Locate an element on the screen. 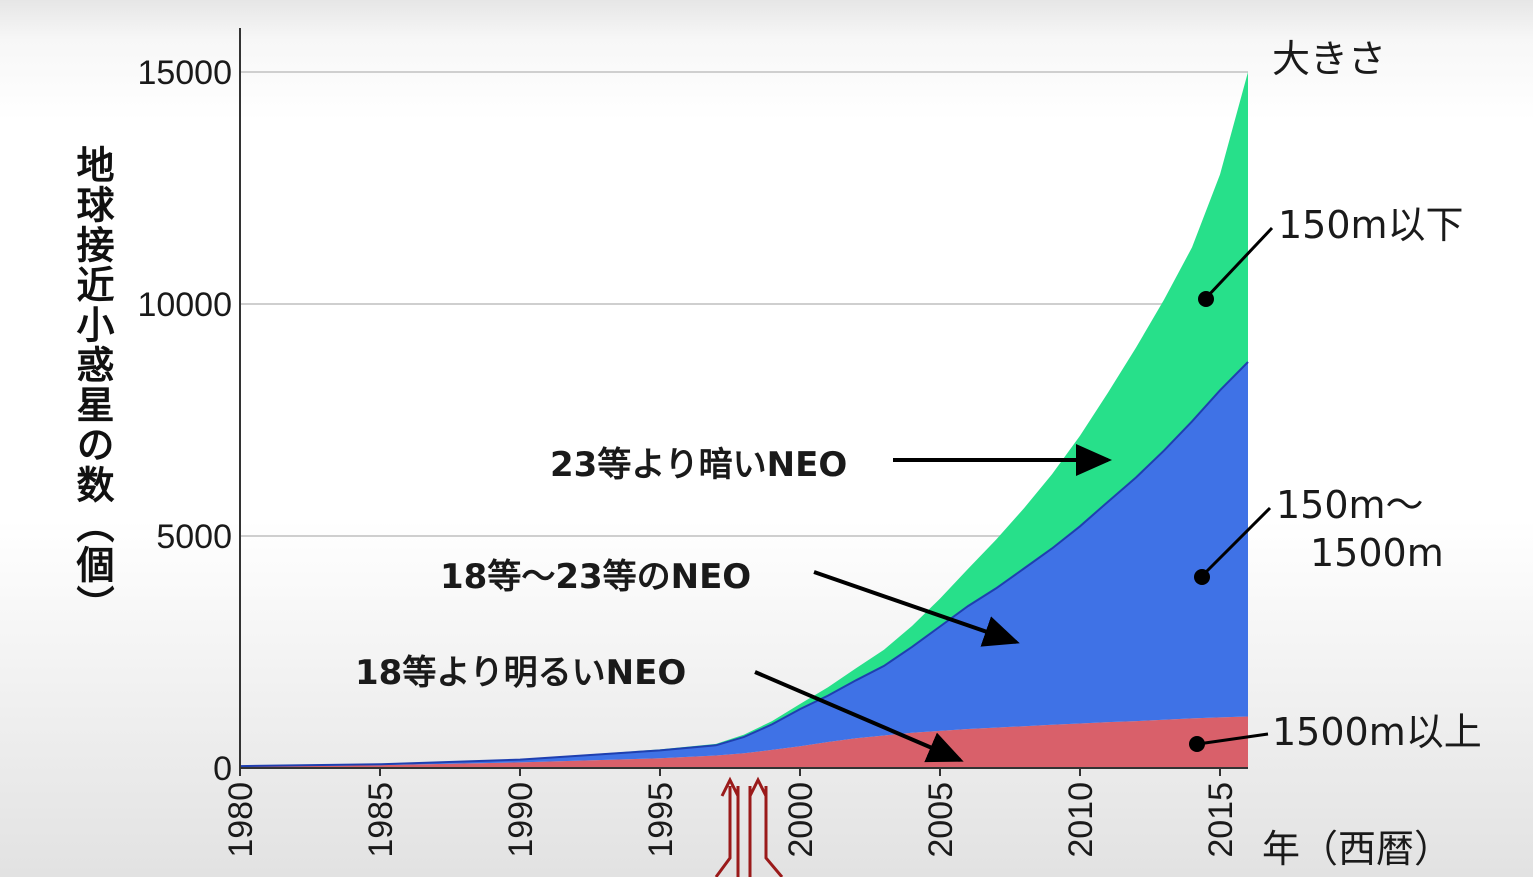 This screenshot has height=877, width=1533. x-tick-label-2010: 2010 is located at coordinates (1081, 820).